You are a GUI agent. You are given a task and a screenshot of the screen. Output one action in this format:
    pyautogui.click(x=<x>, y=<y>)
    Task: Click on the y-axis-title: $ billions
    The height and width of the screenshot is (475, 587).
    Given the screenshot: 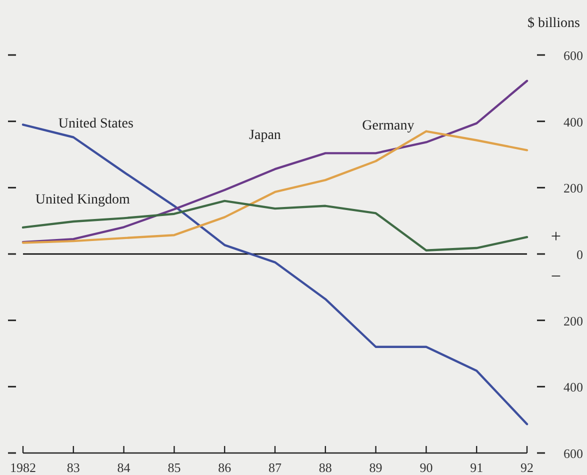 What is the action you would take?
    pyautogui.click(x=553, y=23)
    